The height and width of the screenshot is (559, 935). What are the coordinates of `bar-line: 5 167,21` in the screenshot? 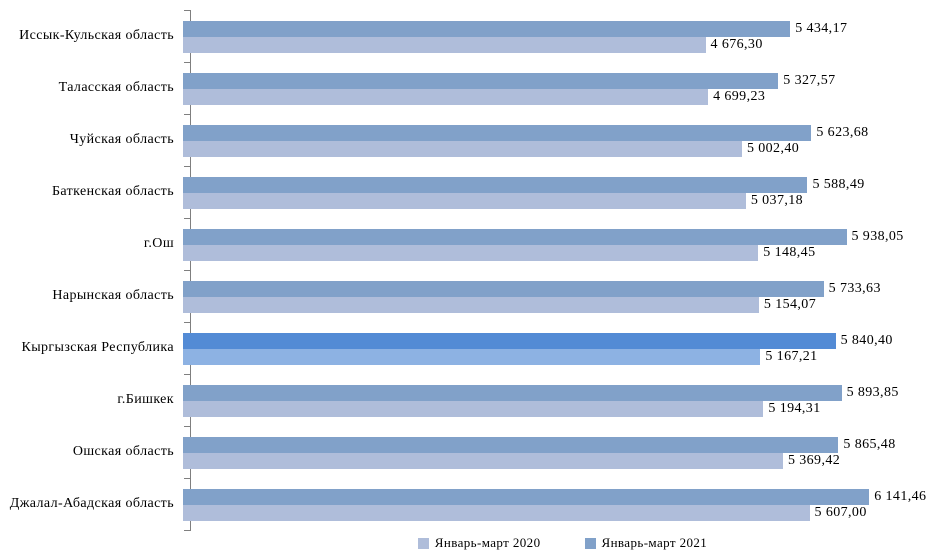 It's located at (559, 357).